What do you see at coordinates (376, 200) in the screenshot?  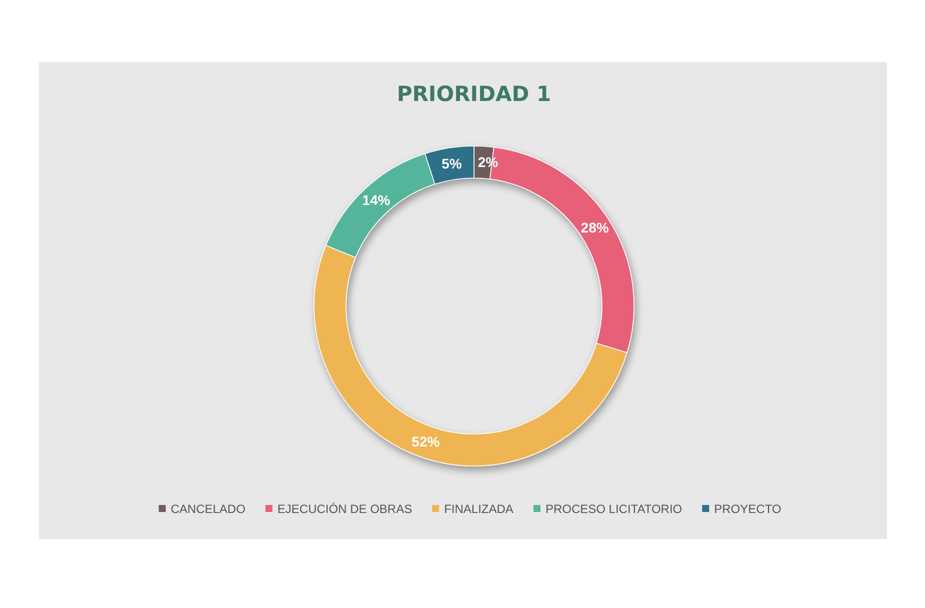 I see `data-label: 14%` at bounding box center [376, 200].